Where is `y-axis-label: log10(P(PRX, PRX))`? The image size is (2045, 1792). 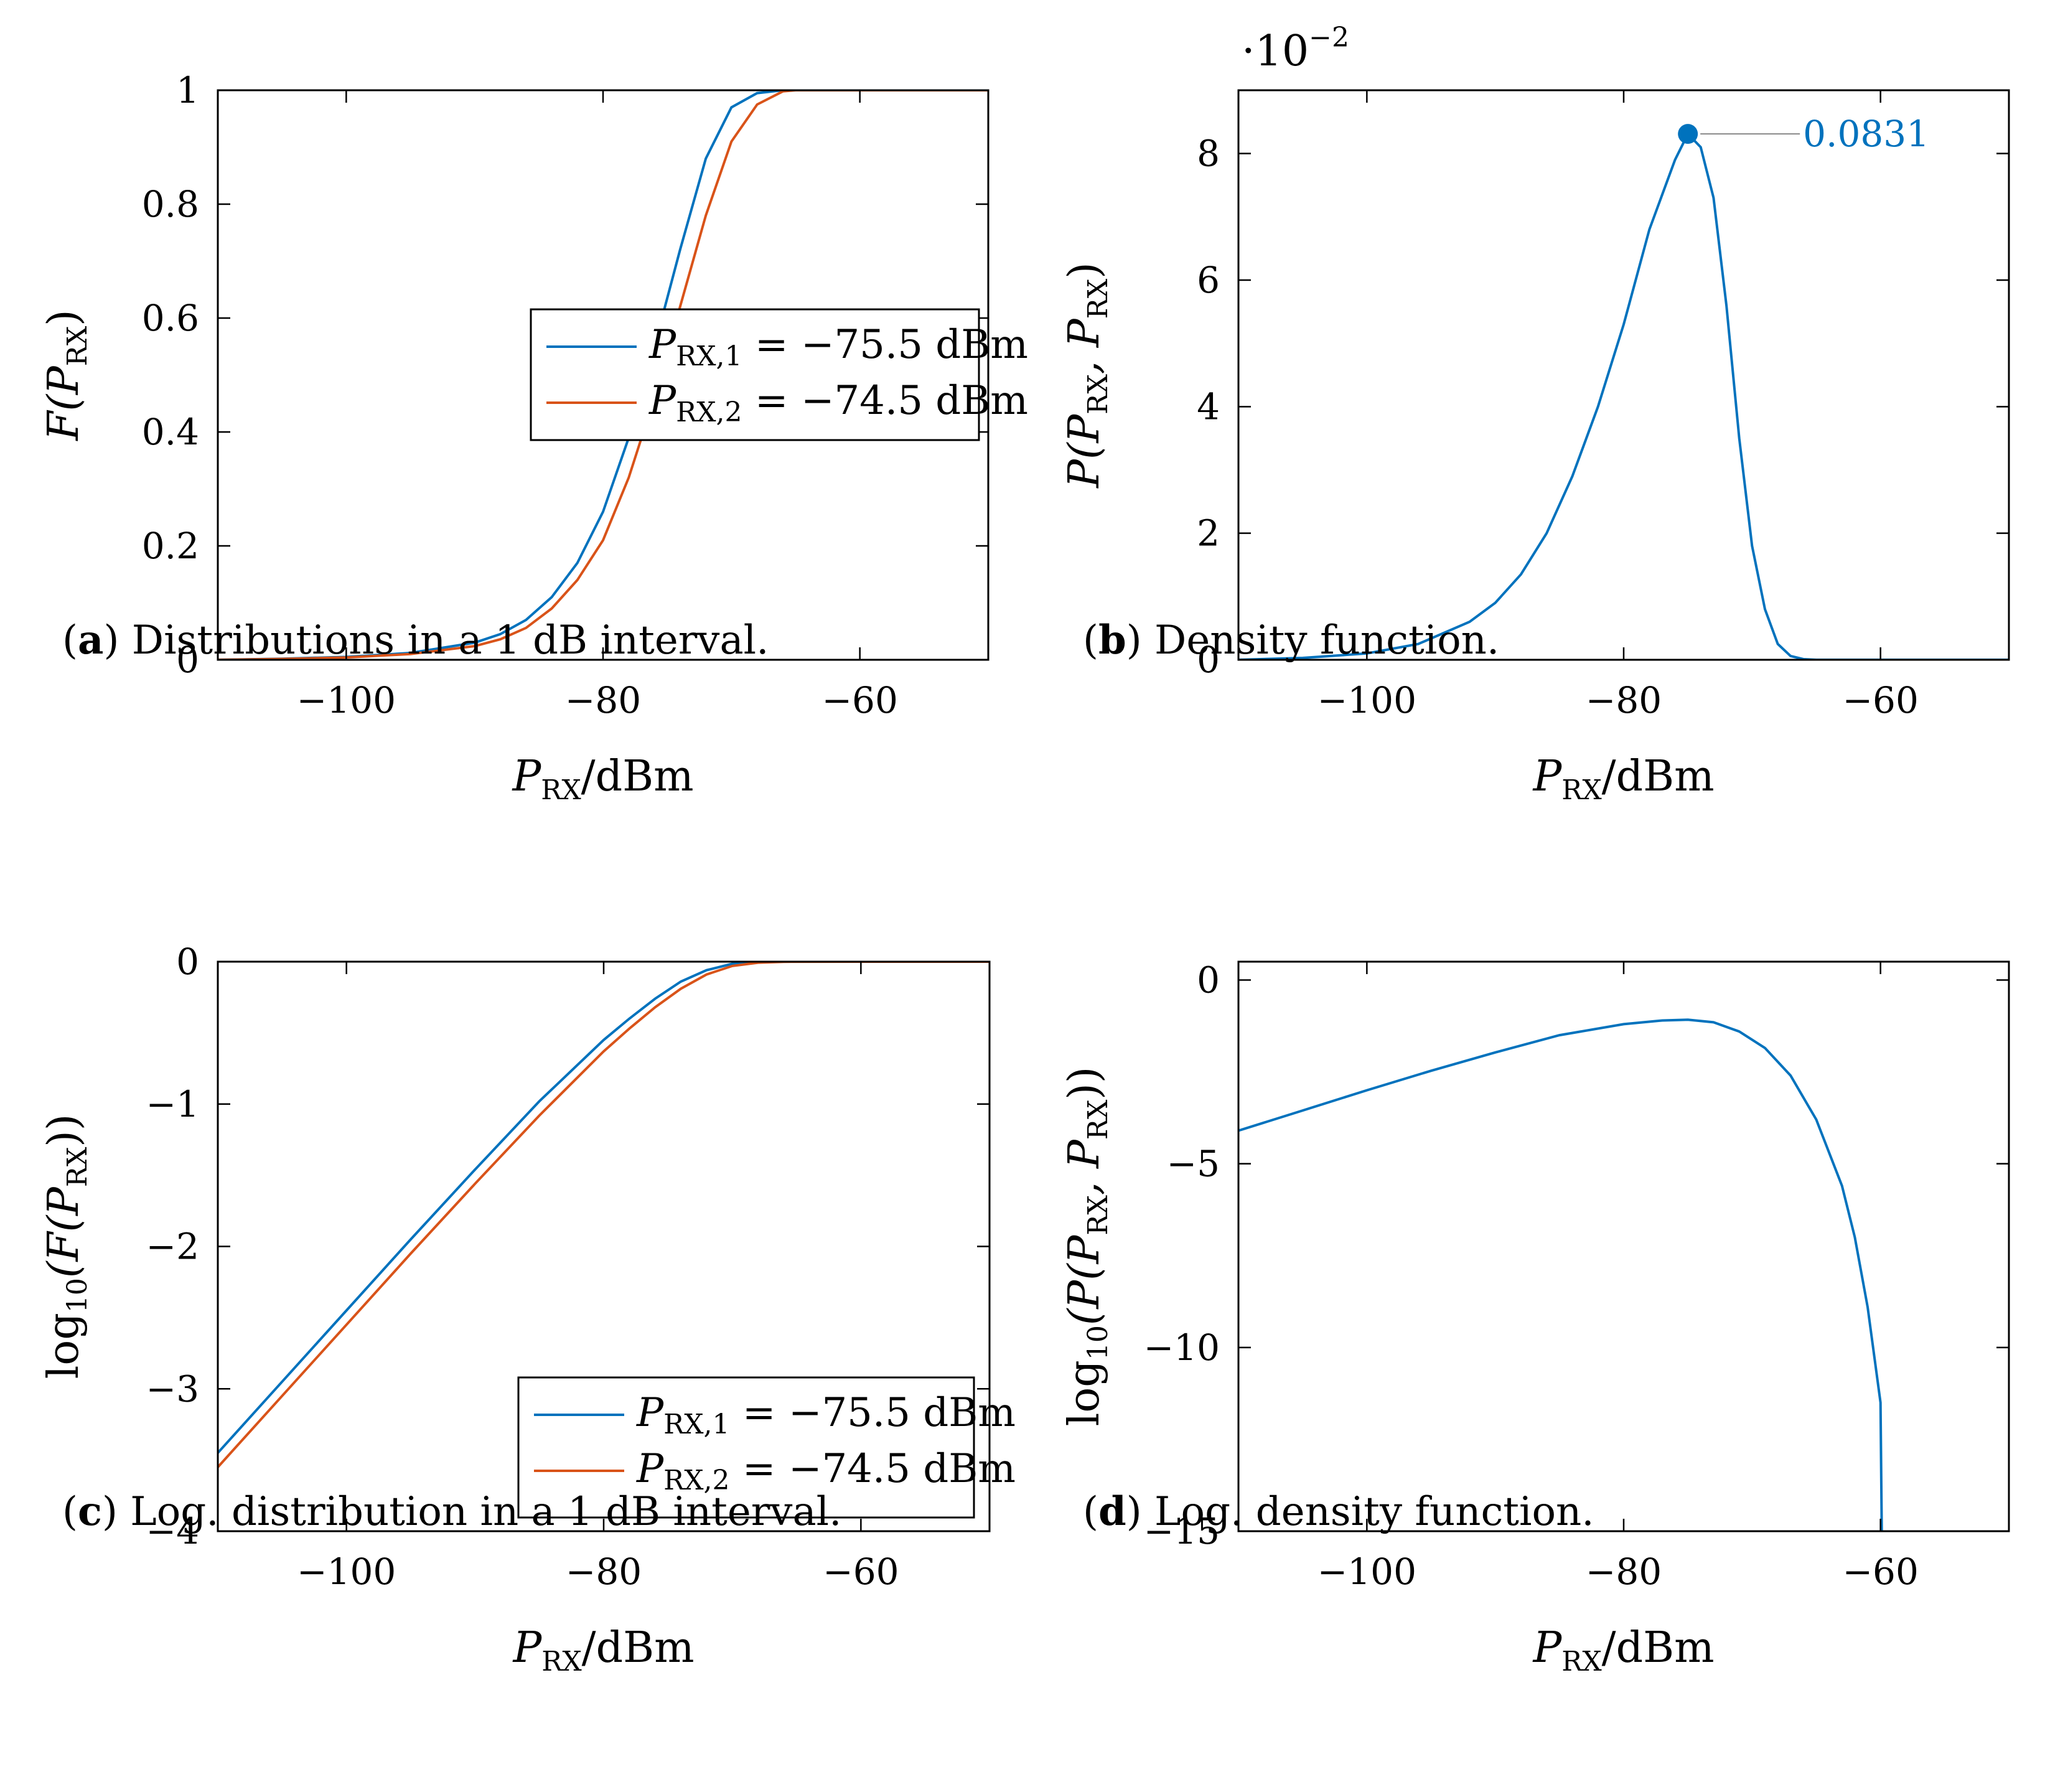
y-axis-label: log10(P(PRX, PRX)) is located at coordinates (1087, 1247).